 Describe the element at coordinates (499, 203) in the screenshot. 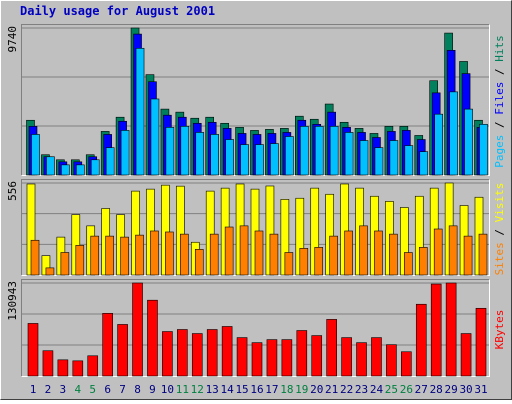

I see `legend-entry: Visits` at that location.